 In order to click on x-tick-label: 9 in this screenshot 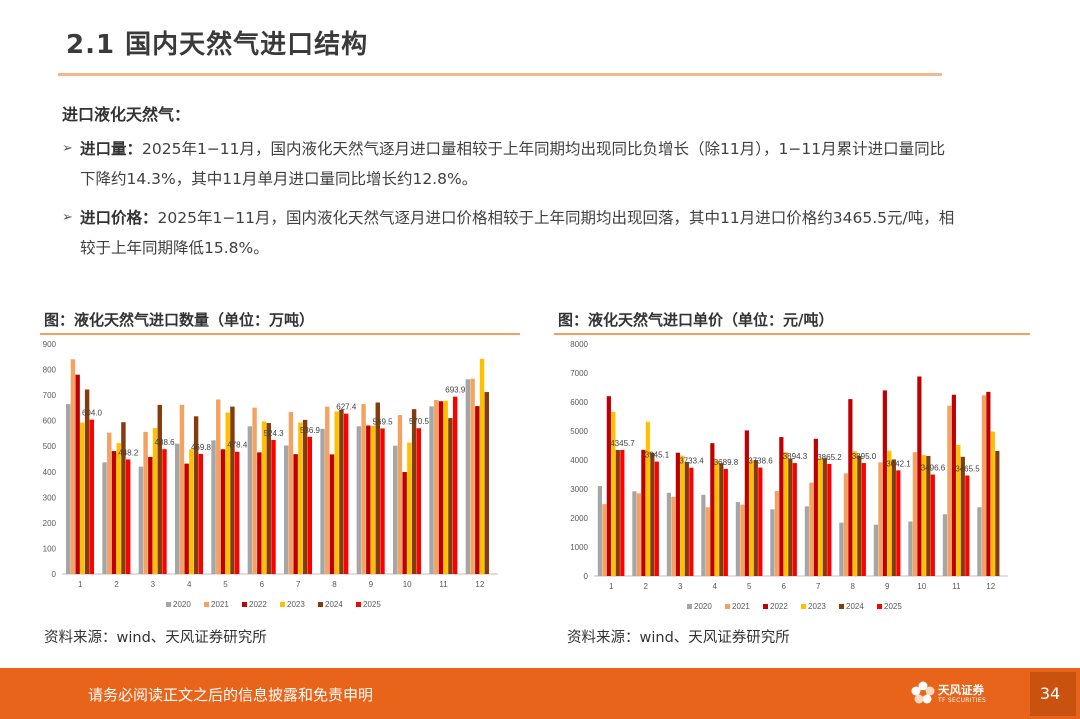, I will do `click(371, 584)`.